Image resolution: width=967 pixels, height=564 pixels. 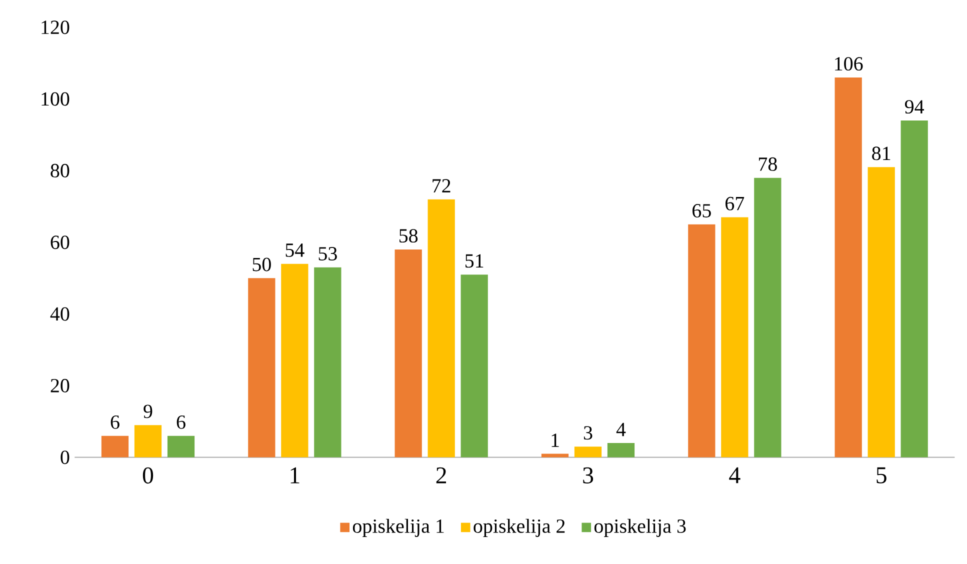 What do you see at coordinates (409, 236) in the screenshot?
I see `data-label: 58` at bounding box center [409, 236].